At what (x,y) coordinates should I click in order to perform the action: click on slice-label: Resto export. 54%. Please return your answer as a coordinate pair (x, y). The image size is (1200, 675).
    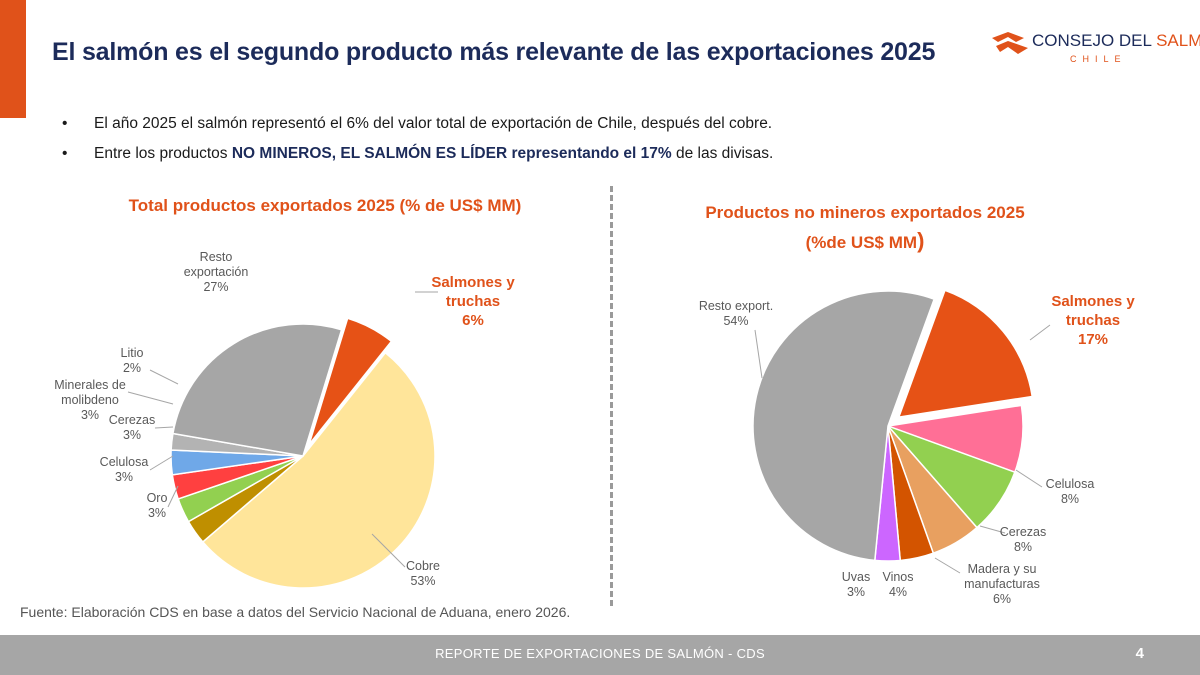
    Looking at the image, I should click on (736, 313).